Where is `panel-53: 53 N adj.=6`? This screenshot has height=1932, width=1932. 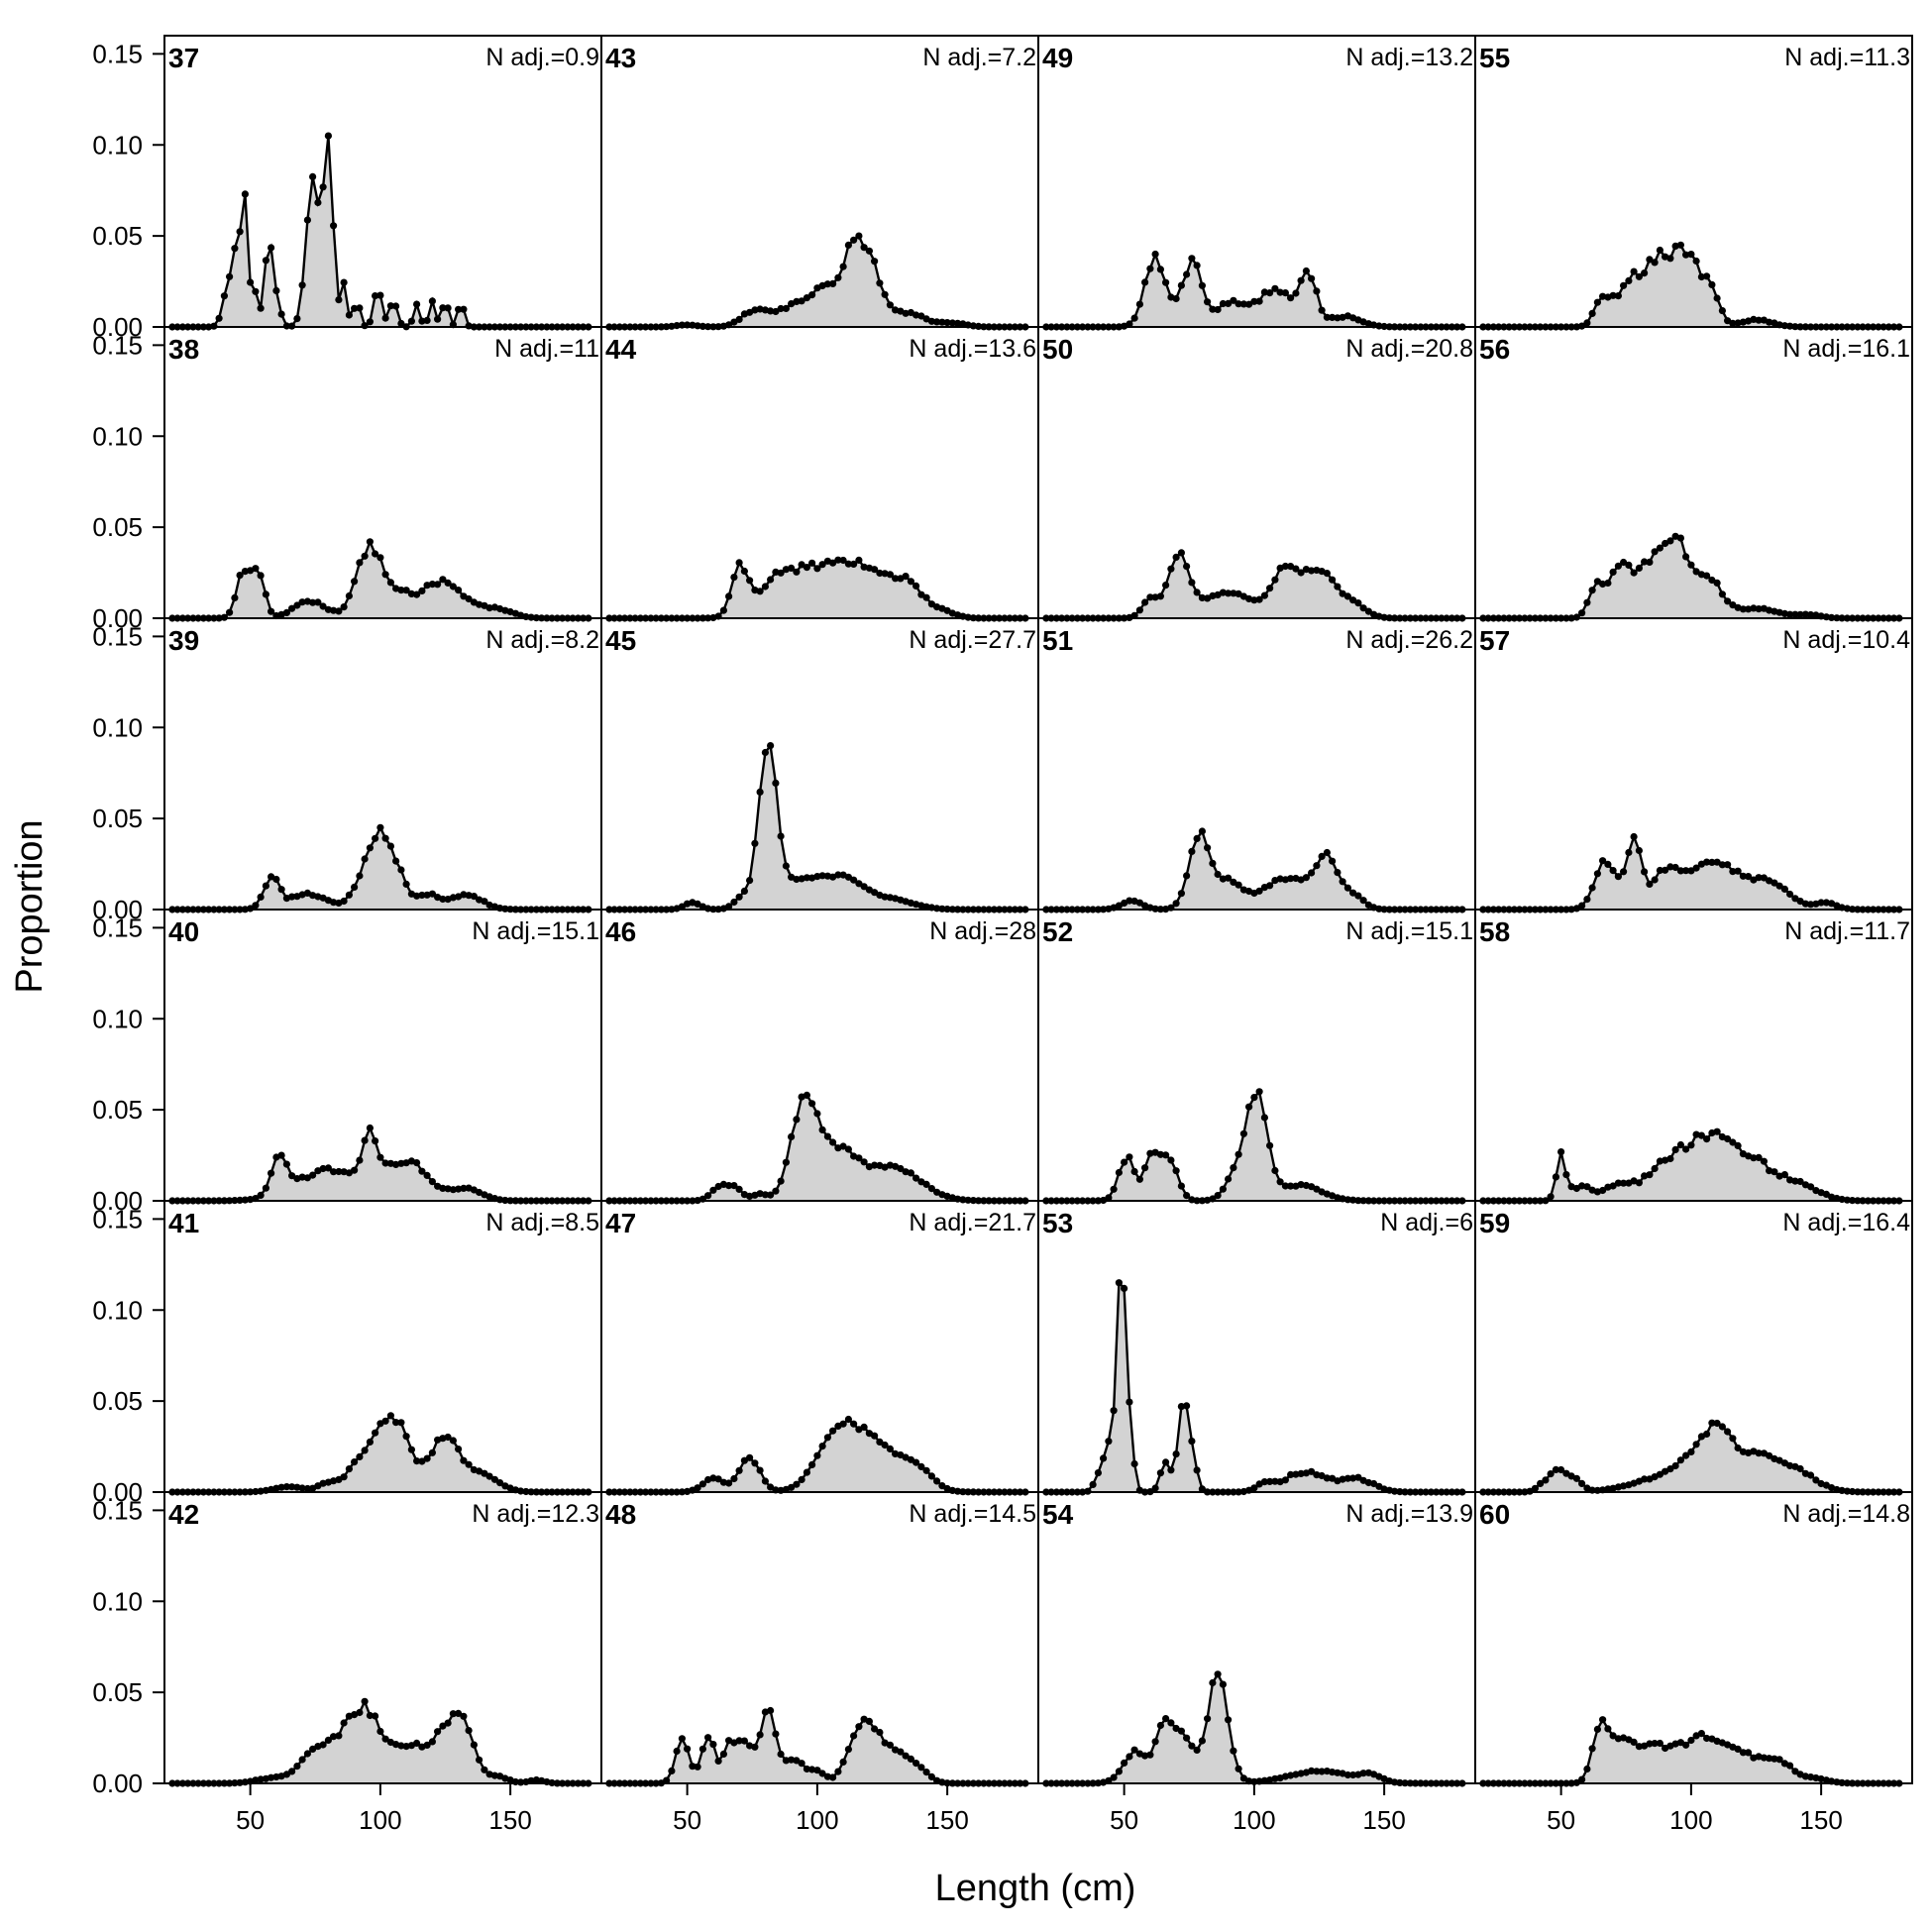
panel-53: 53 N adj.=6 is located at coordinates (1256, 1348).